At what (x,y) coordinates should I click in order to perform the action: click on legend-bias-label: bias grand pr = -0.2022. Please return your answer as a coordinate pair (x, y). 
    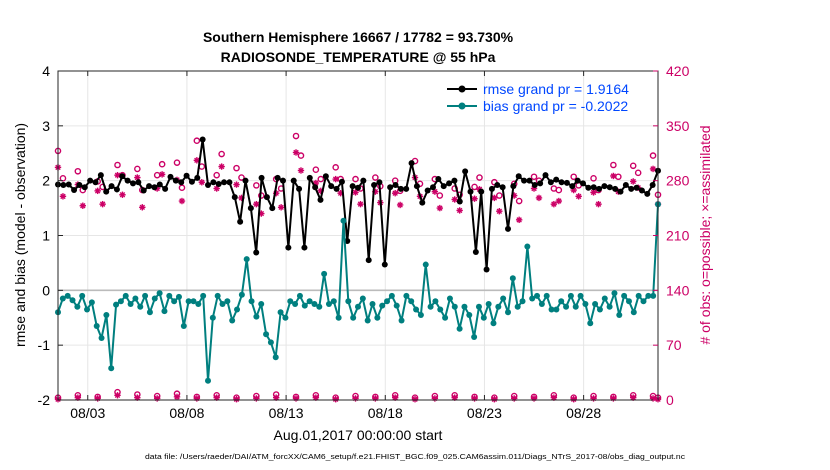
    Looking at the image, I should click on (555, 106).